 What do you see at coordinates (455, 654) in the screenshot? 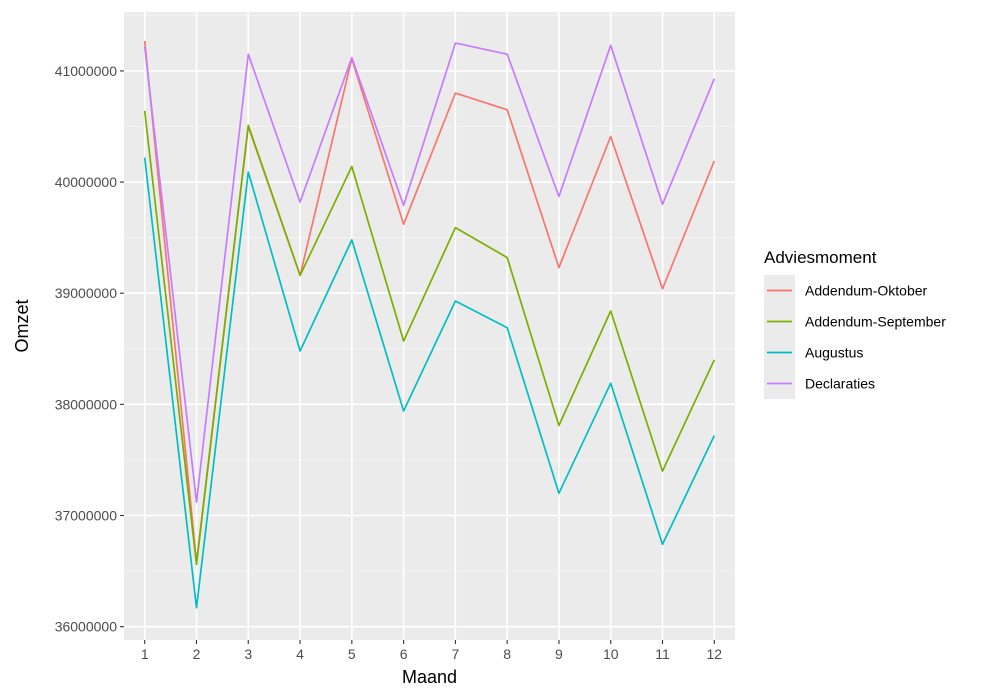
I see `x-tick-label: 7` at bounding box center [455, 654].